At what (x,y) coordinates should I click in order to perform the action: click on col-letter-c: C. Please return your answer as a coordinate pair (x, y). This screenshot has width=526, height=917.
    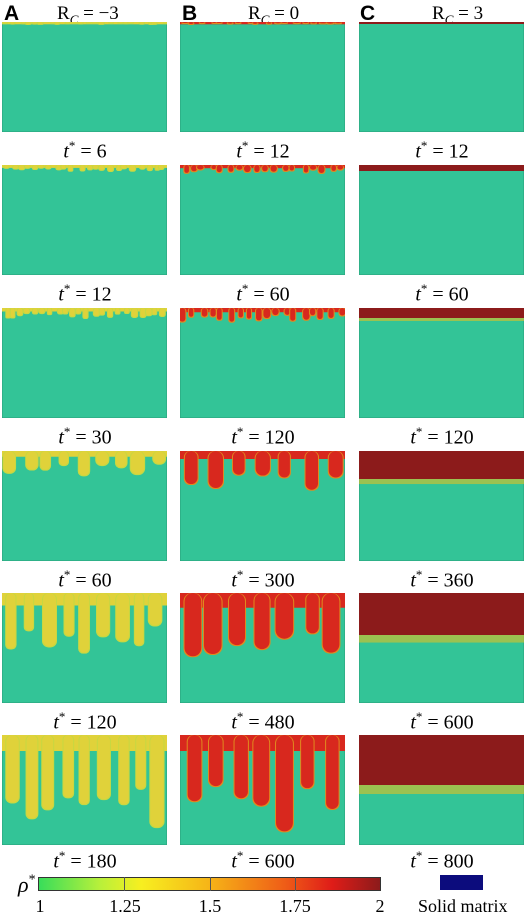
    Looking at the image, I should click on (368, 13).